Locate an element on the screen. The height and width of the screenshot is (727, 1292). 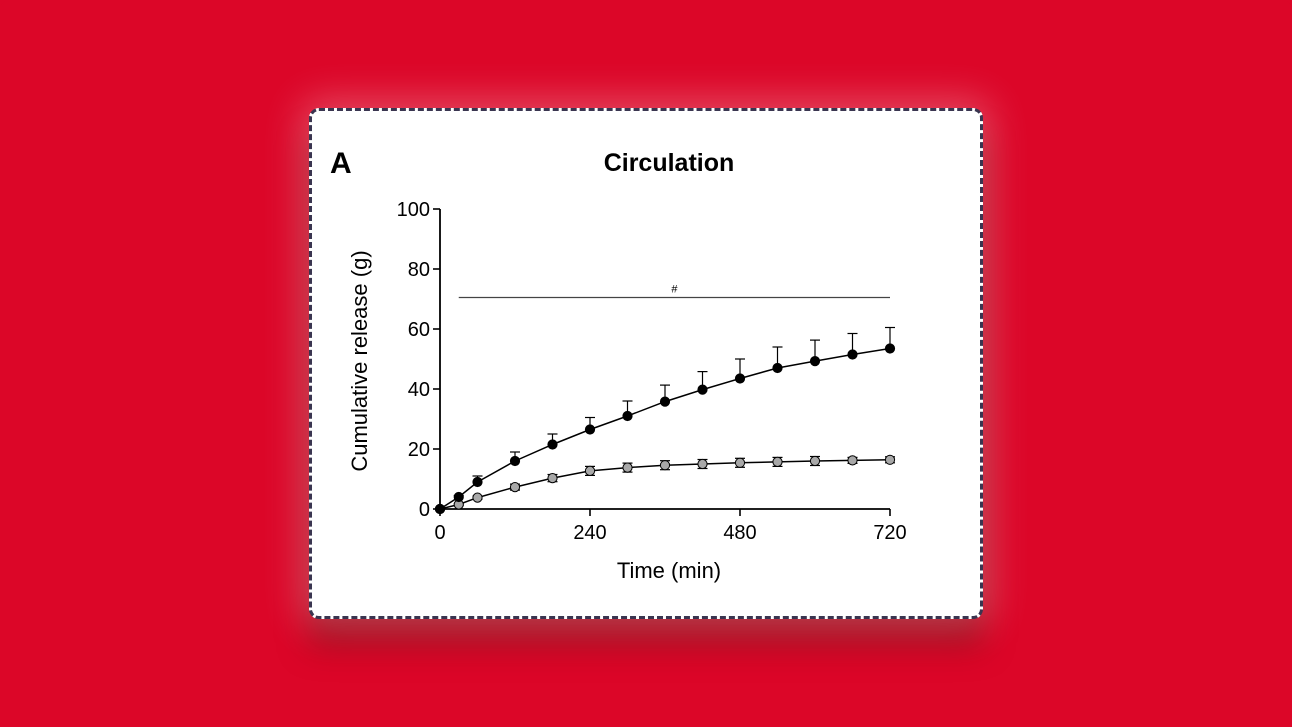
x-tick-label: 720 is located at coordinates (889, 533).